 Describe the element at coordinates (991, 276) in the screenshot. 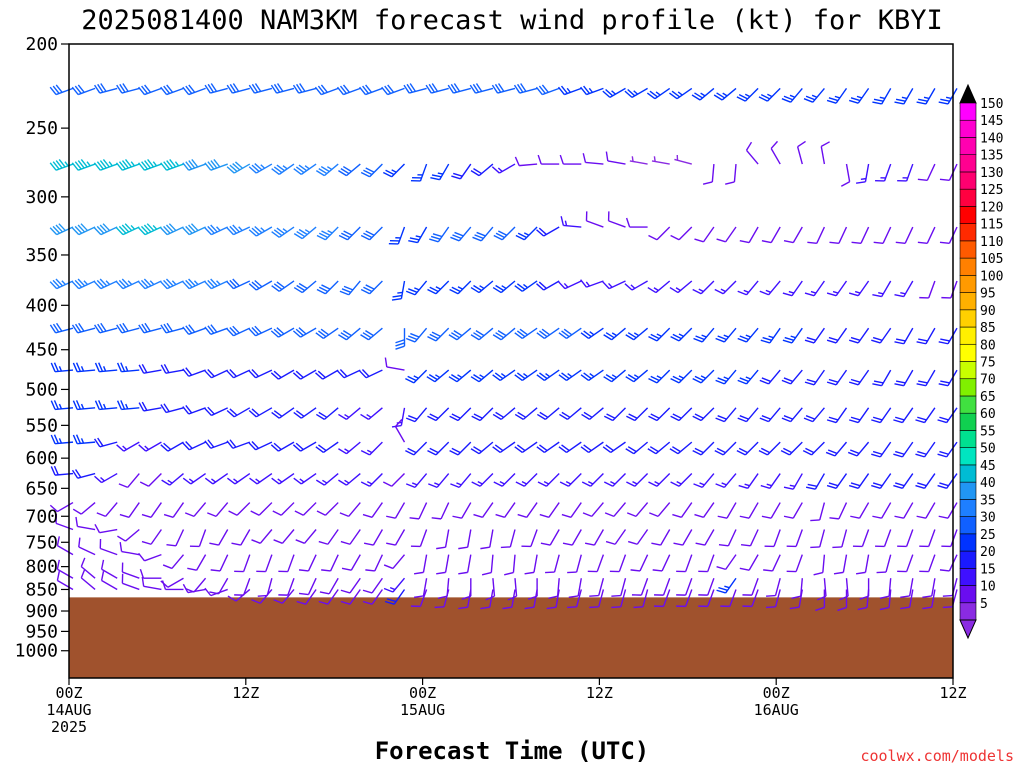

I see `colorbar-label: 100` at that location.